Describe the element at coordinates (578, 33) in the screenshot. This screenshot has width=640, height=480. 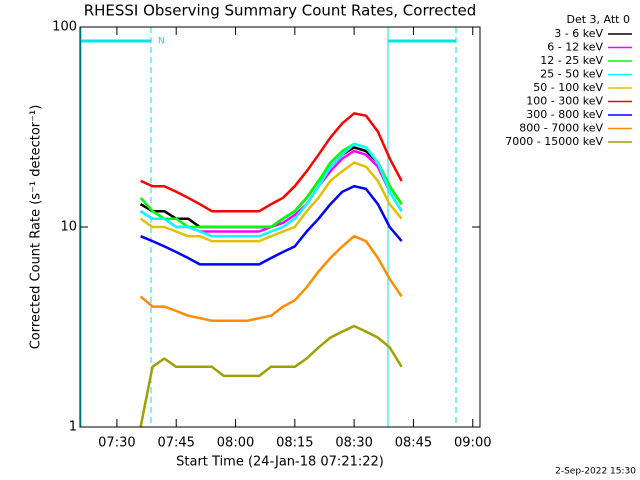
I see `legend-label: 3 - 6 keV` at that location.